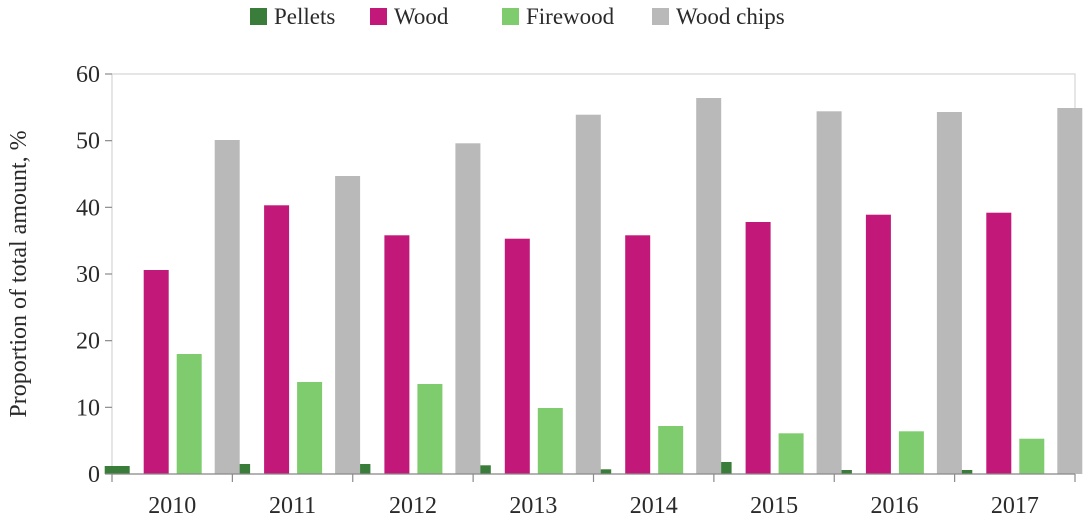 The image size is (1087, 526). I want to click on bar-wood-2015, so click(758, 348).